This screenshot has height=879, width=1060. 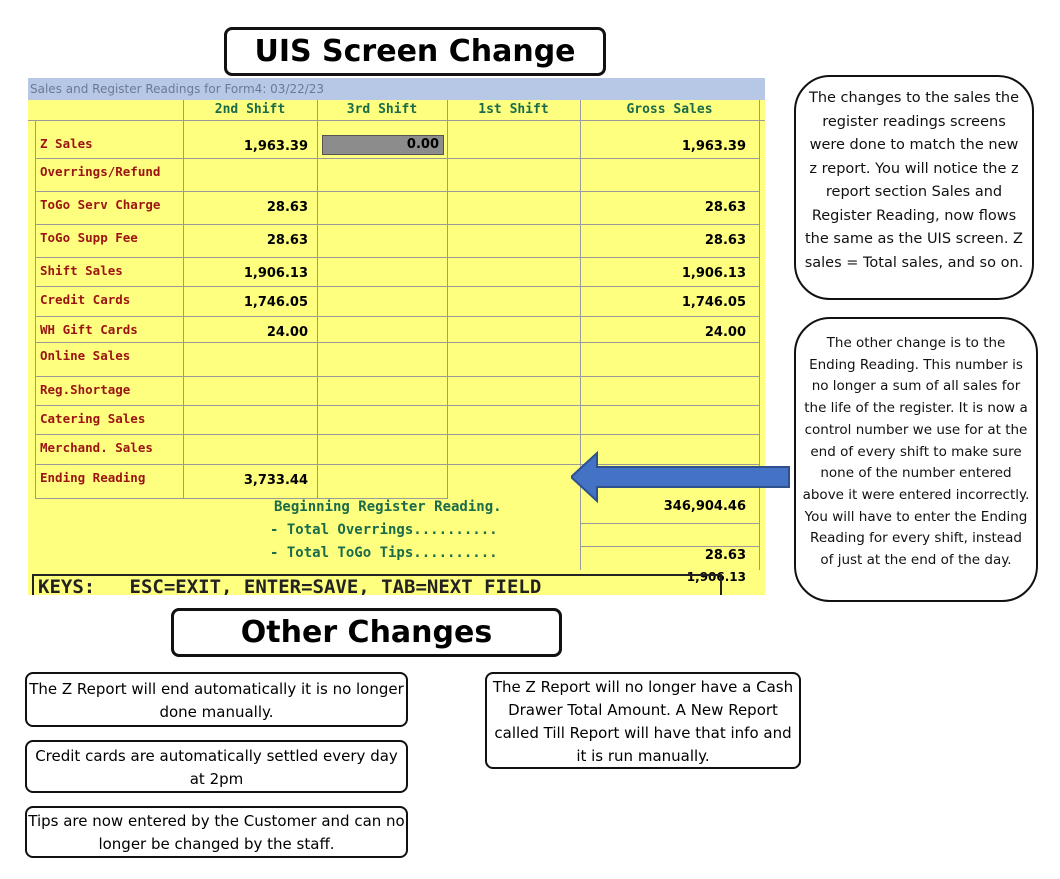 What do you see at coordinates (366, 632) in the screenshot?
I see `other-changes-title: Other Changes` at bounding box center [366, 632].